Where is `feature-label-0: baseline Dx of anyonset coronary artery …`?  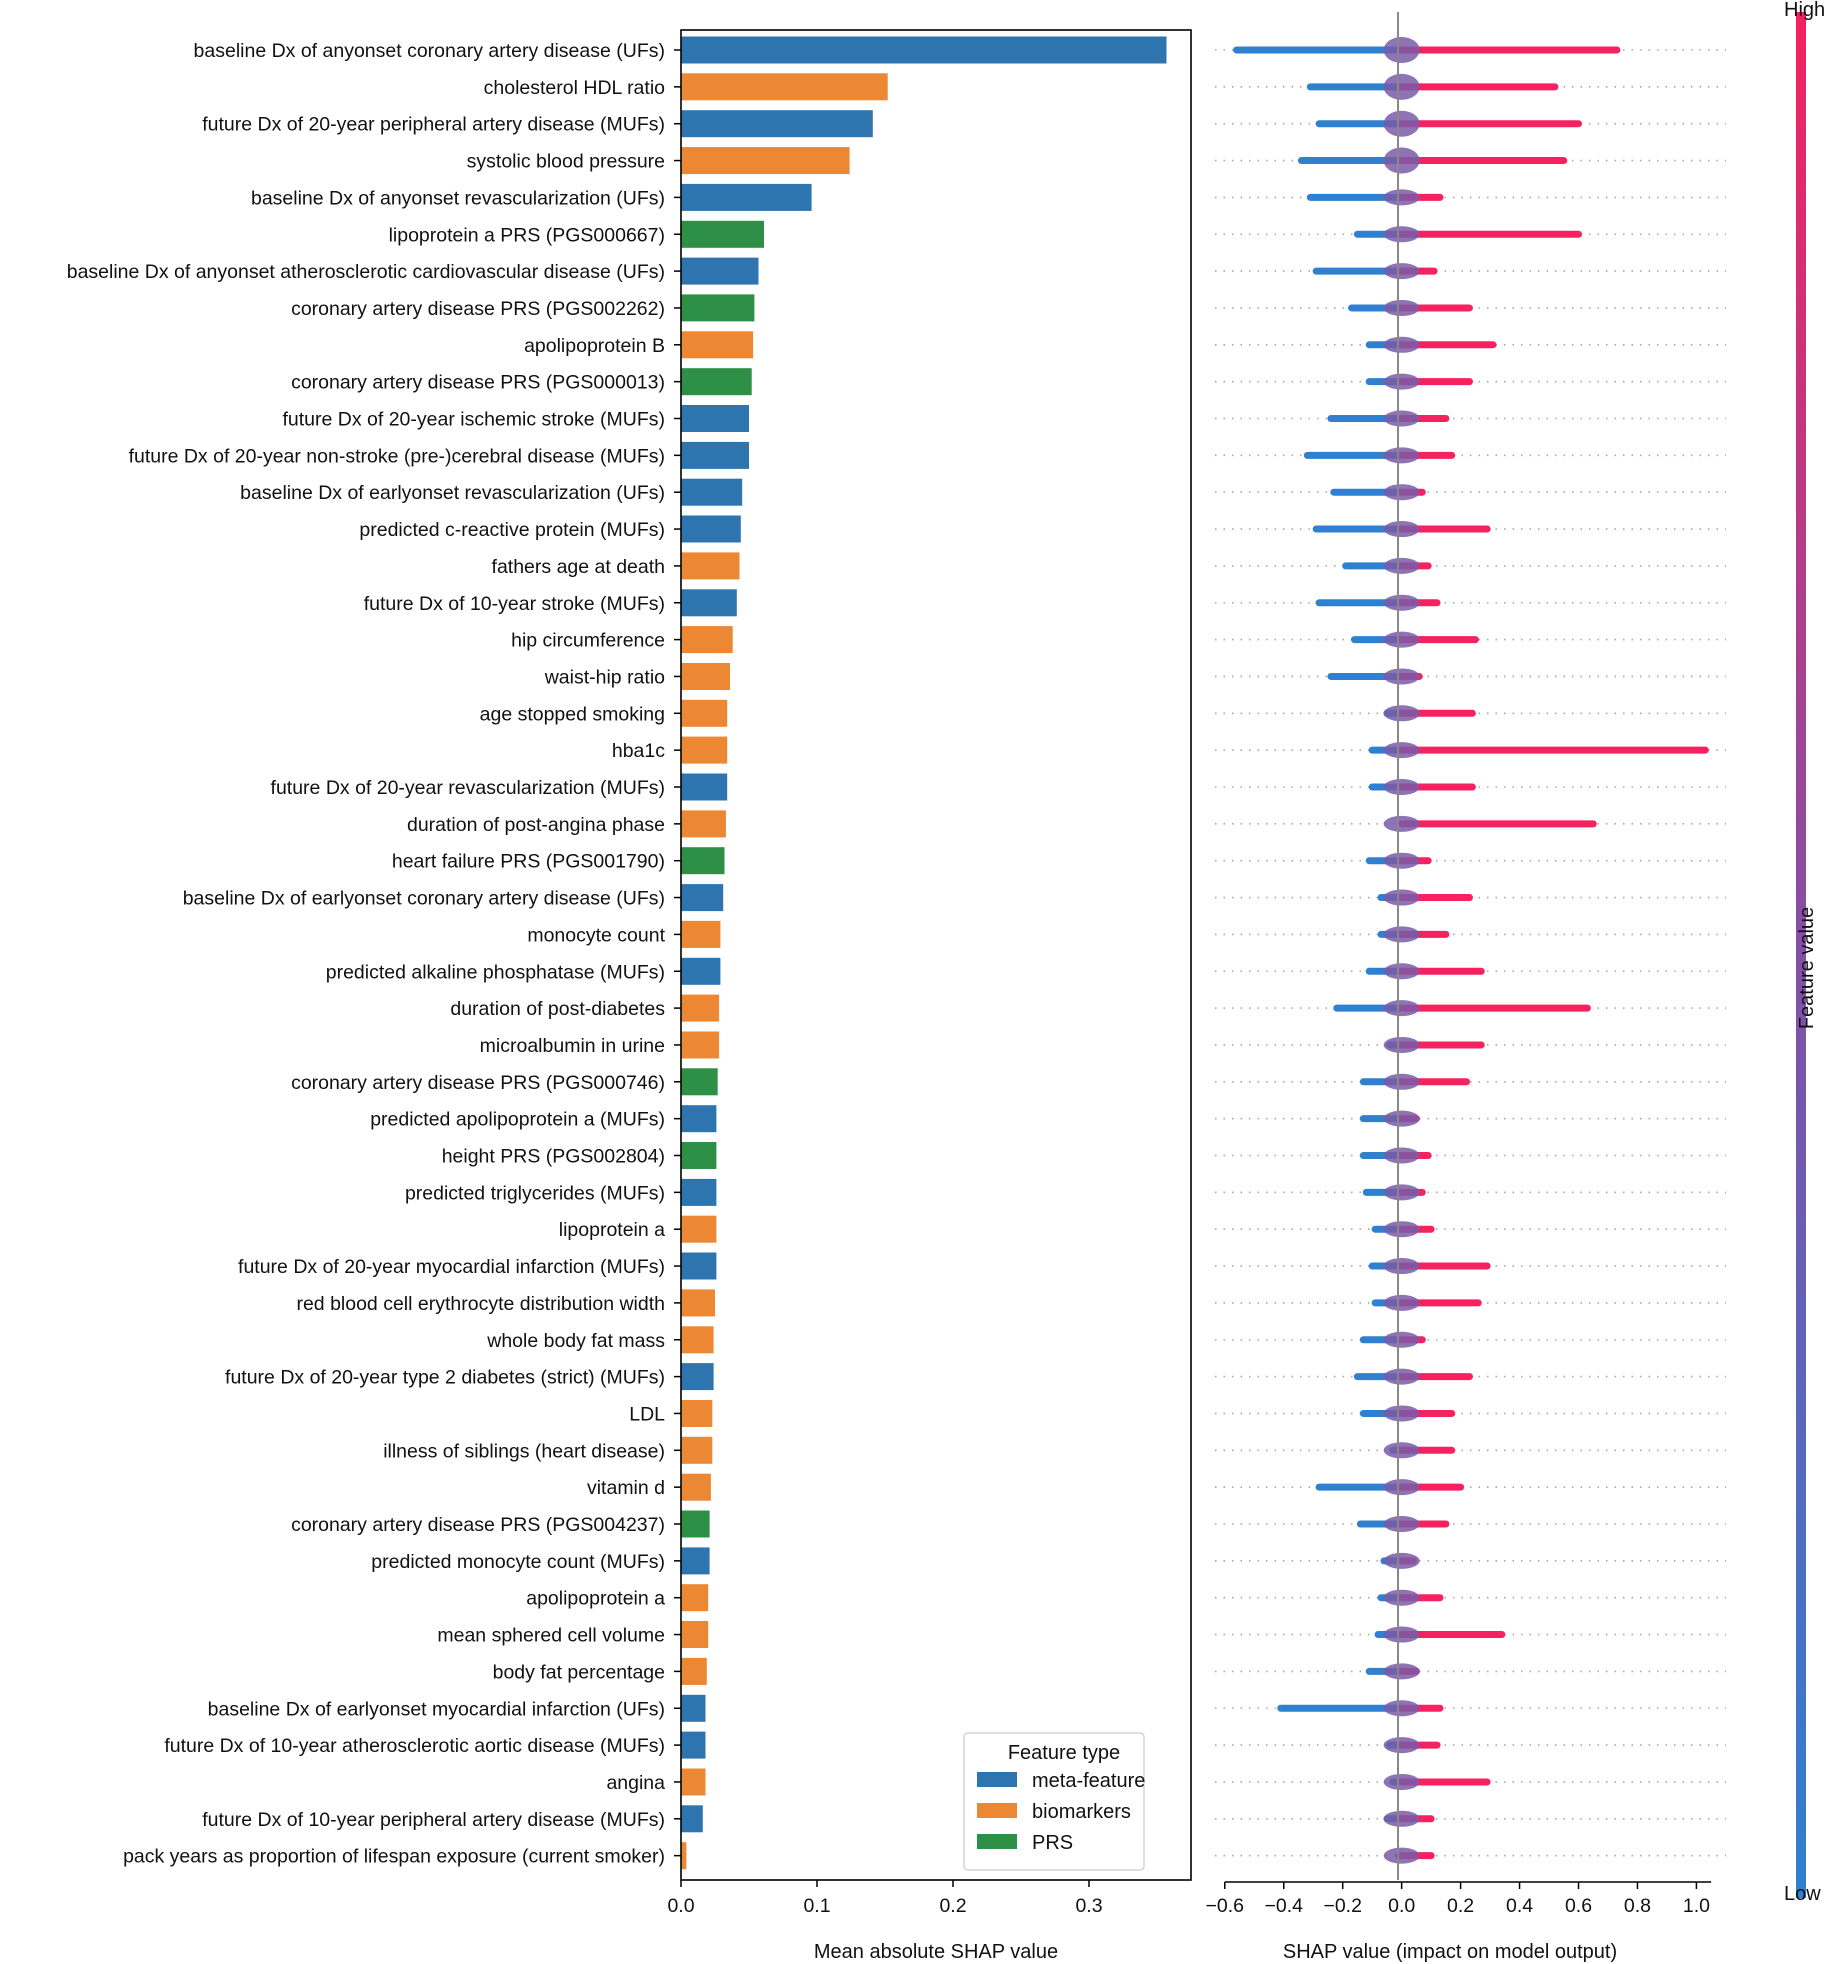
feature-label-0: baseline Dx of anyonset coronary artery … is located at coordinates (429, 51).